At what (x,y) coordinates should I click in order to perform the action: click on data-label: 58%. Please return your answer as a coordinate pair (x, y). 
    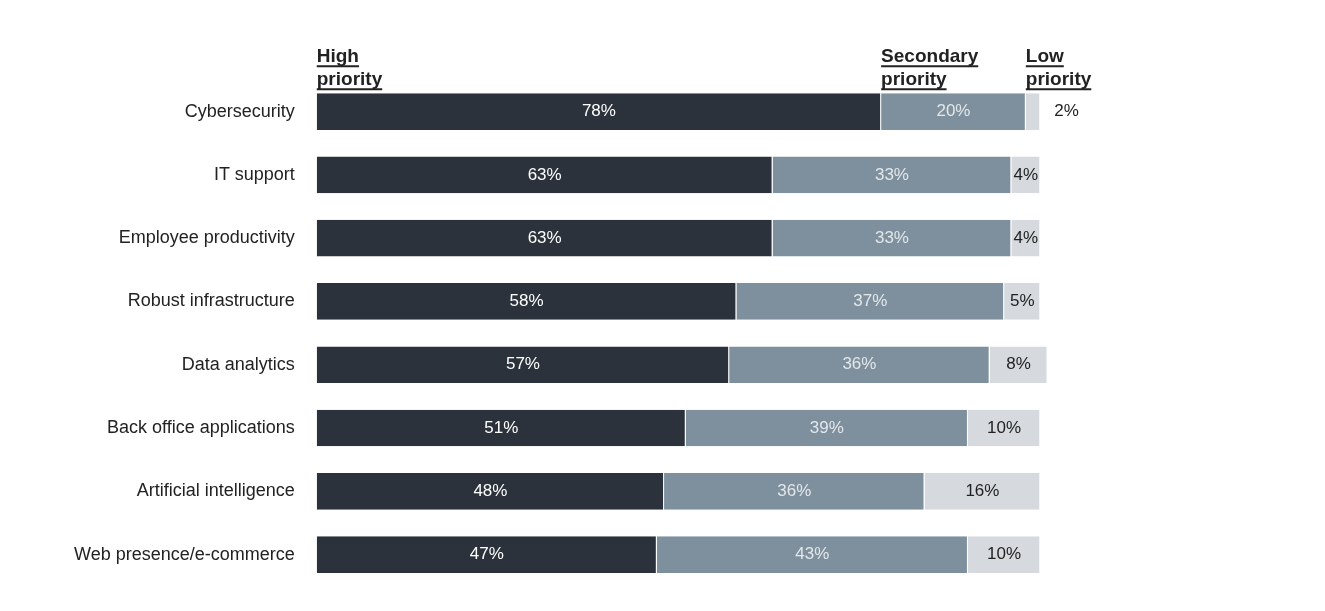
    Looking at the image, I should click on (526, 301).